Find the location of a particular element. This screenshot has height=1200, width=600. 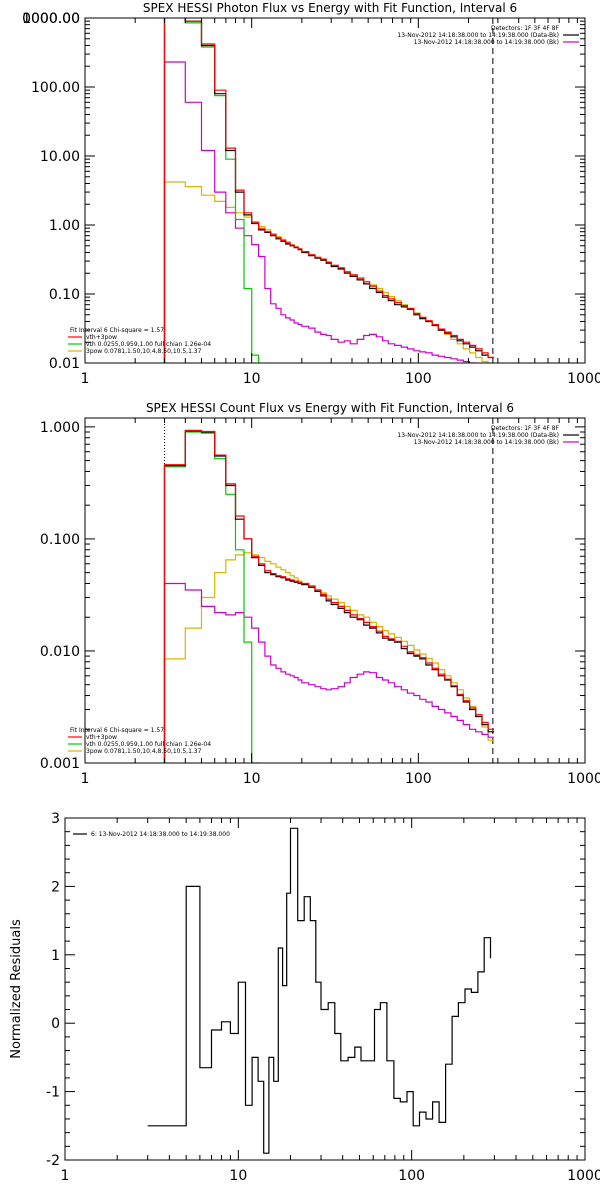

y-tick-label: 2 is located at coordinates (55, 887).